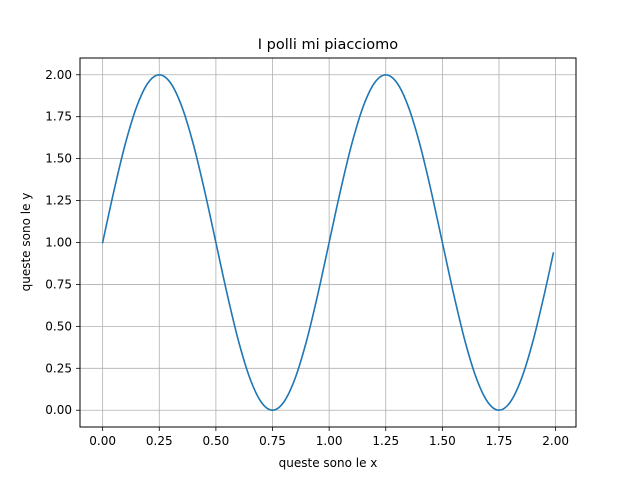 The width and height of the screenshot is (640, 480). I want to click on x-axis-ticks: 0.00 0.25 0.50 0.75 1.00 1.25 1.50 1.75 2.00, so click(329, 437).